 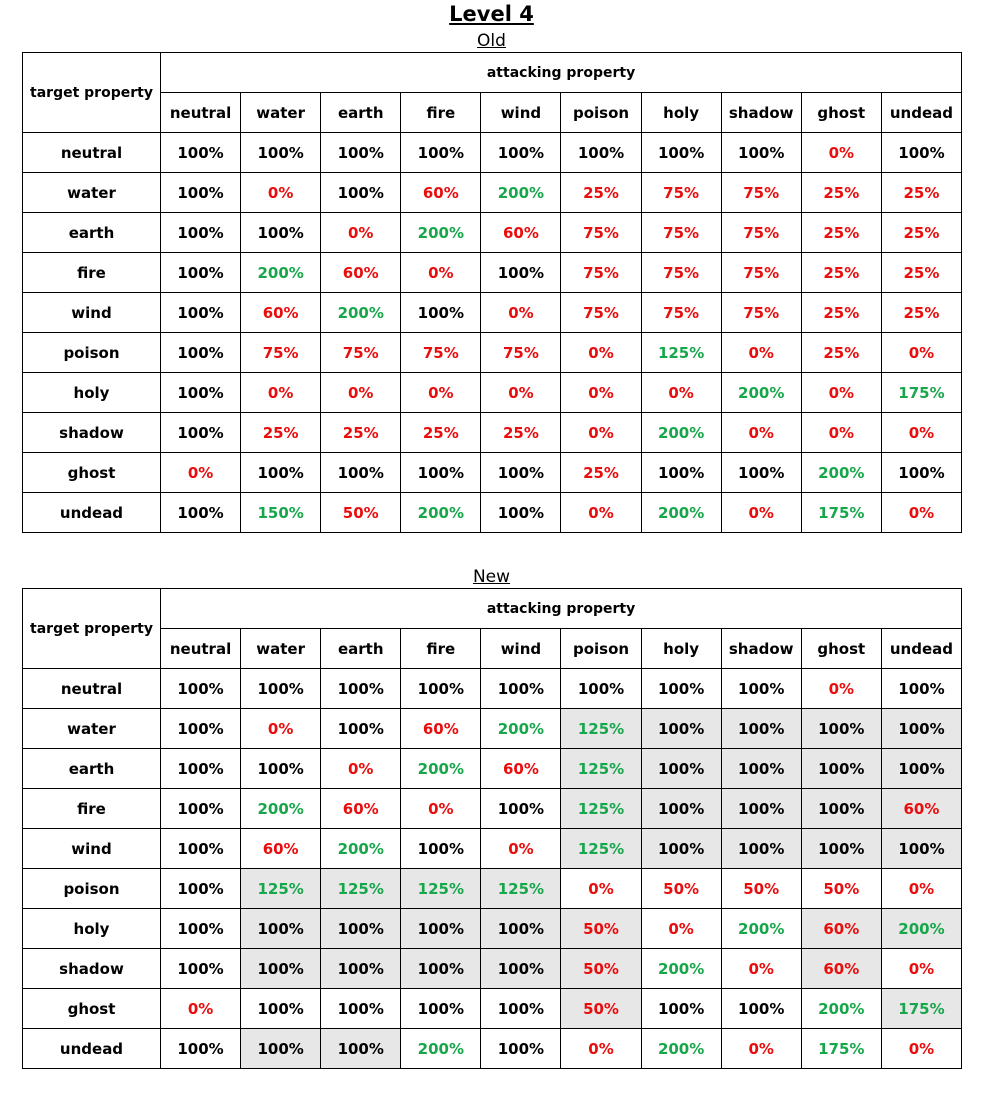 What do you see at coordinates (492, 808) in the screenshot?
I see `table-row: fire 100% 200% 60% 0% 100% 125% 100% 100% 100% 60%` at bounding box center [492, 808].